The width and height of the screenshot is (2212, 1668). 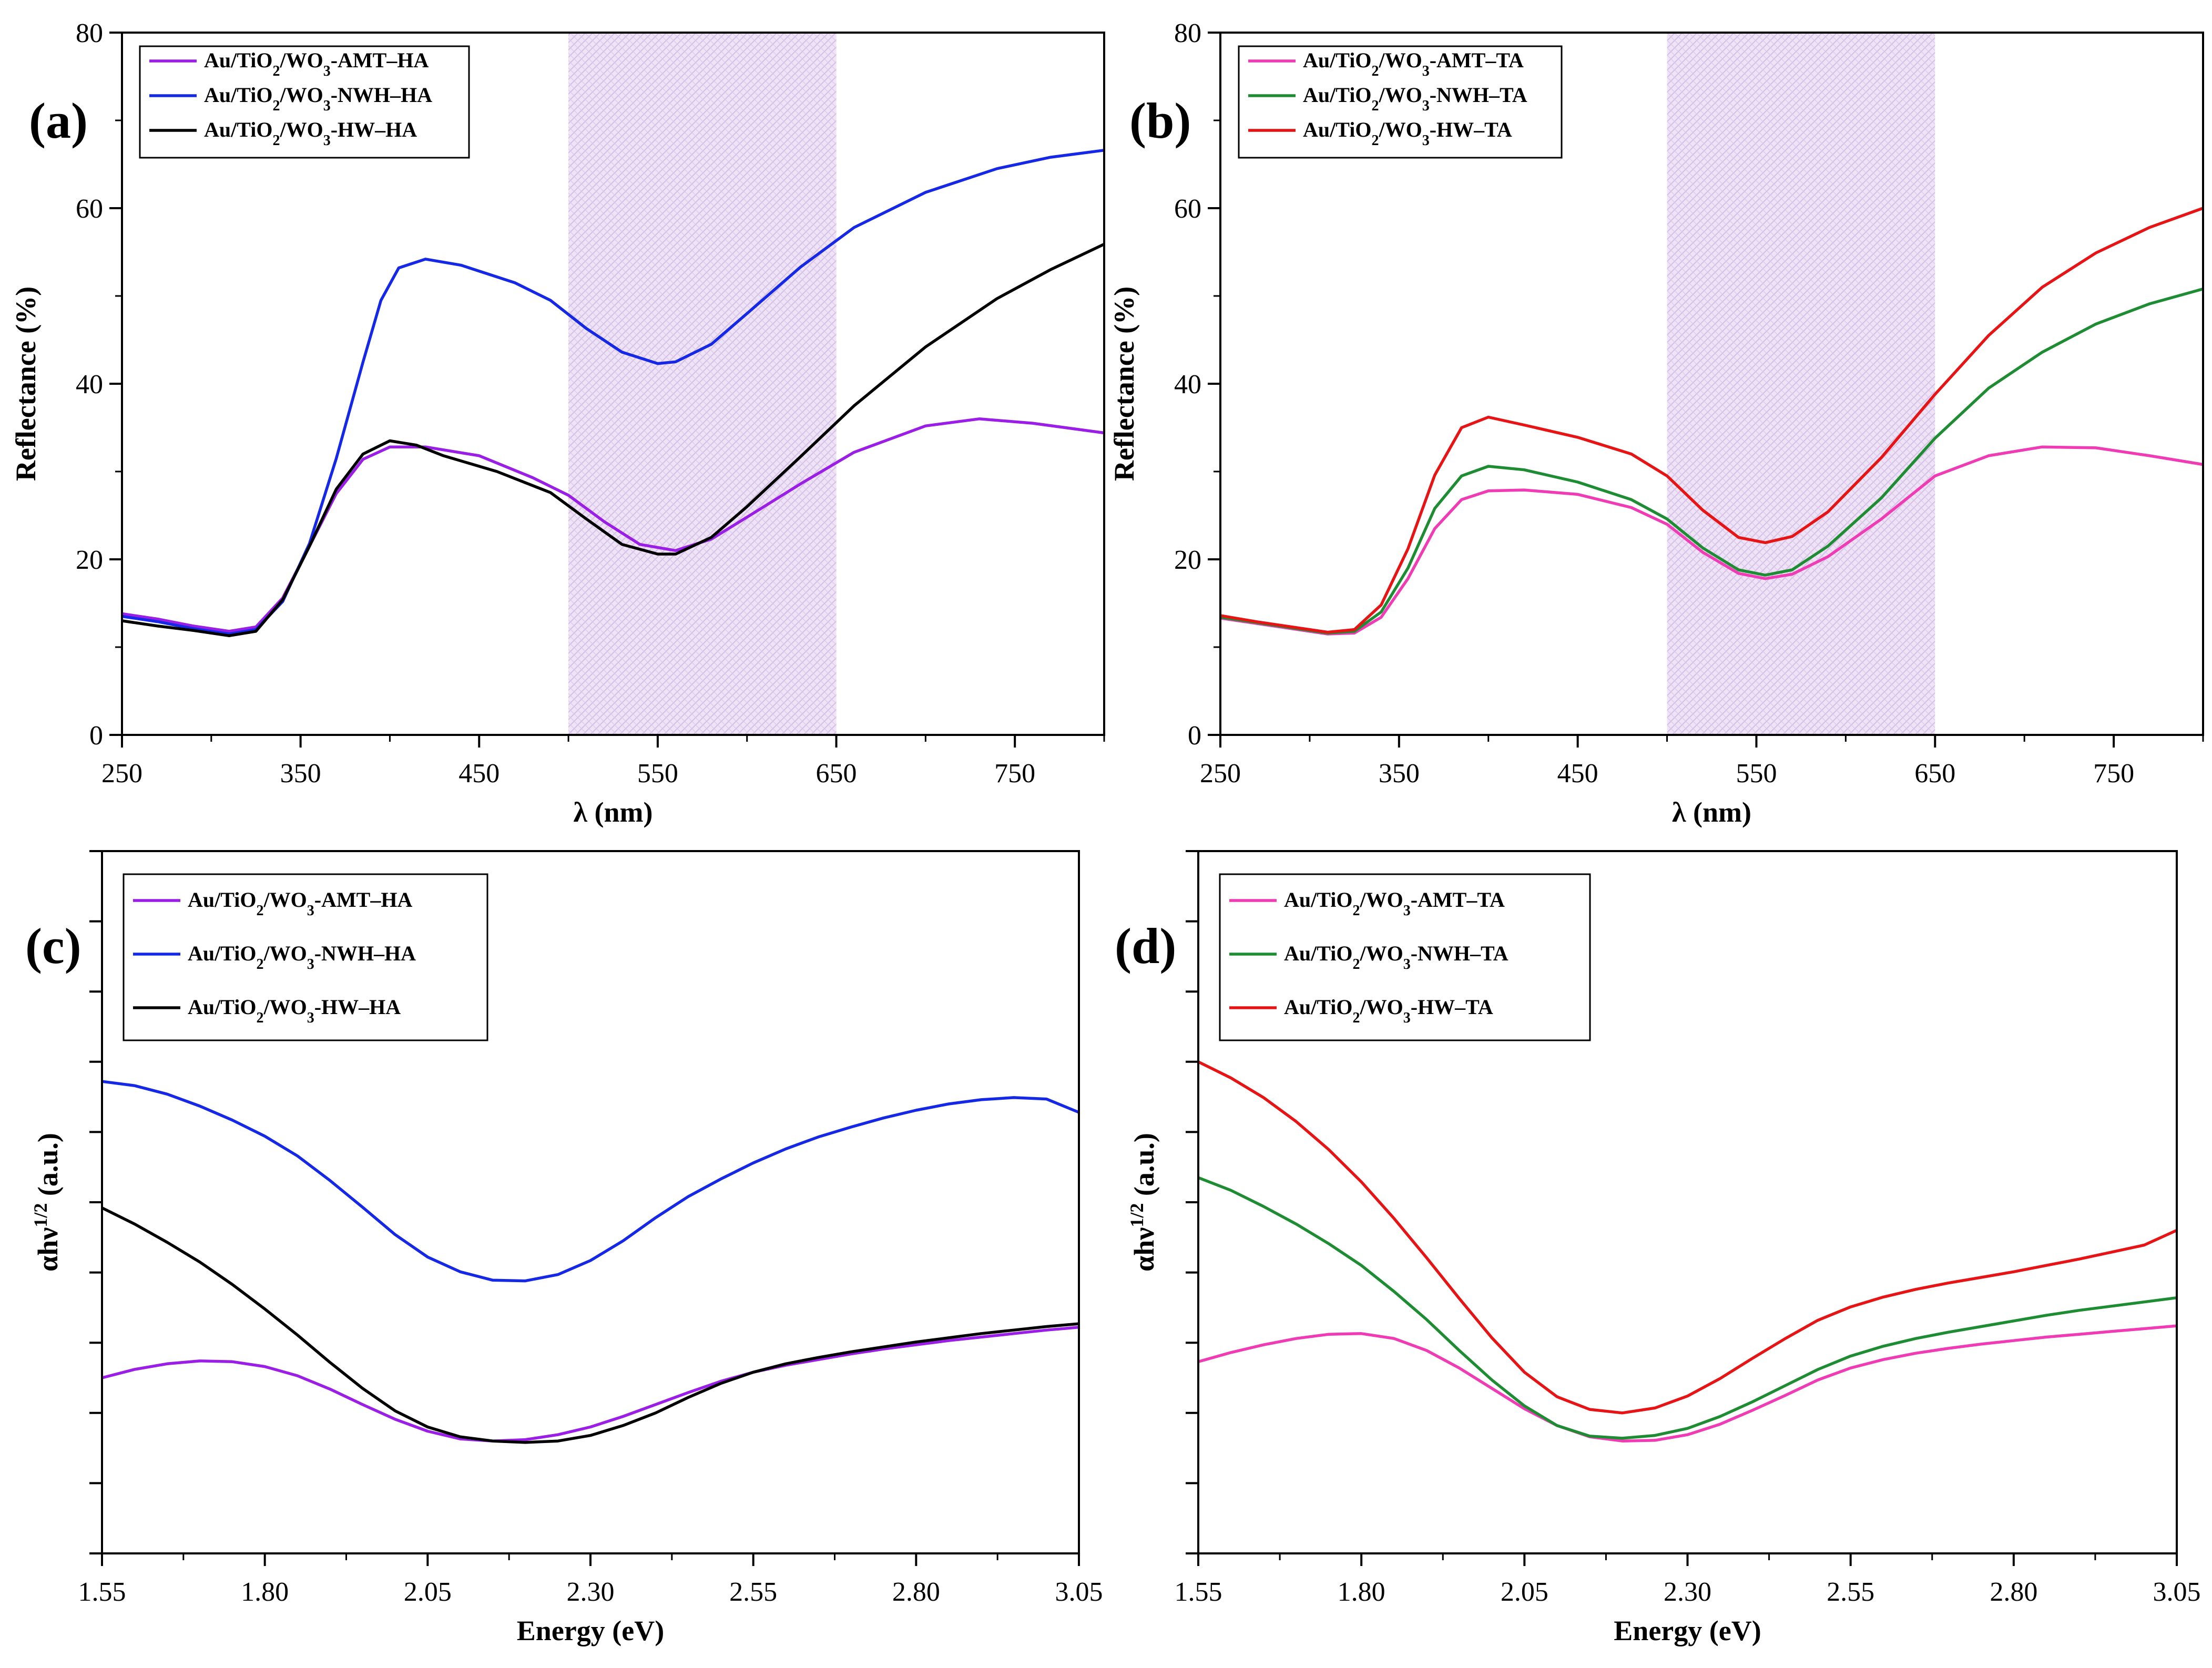 I want to click on panel-tag: (b), so click(x=1160, y=121).